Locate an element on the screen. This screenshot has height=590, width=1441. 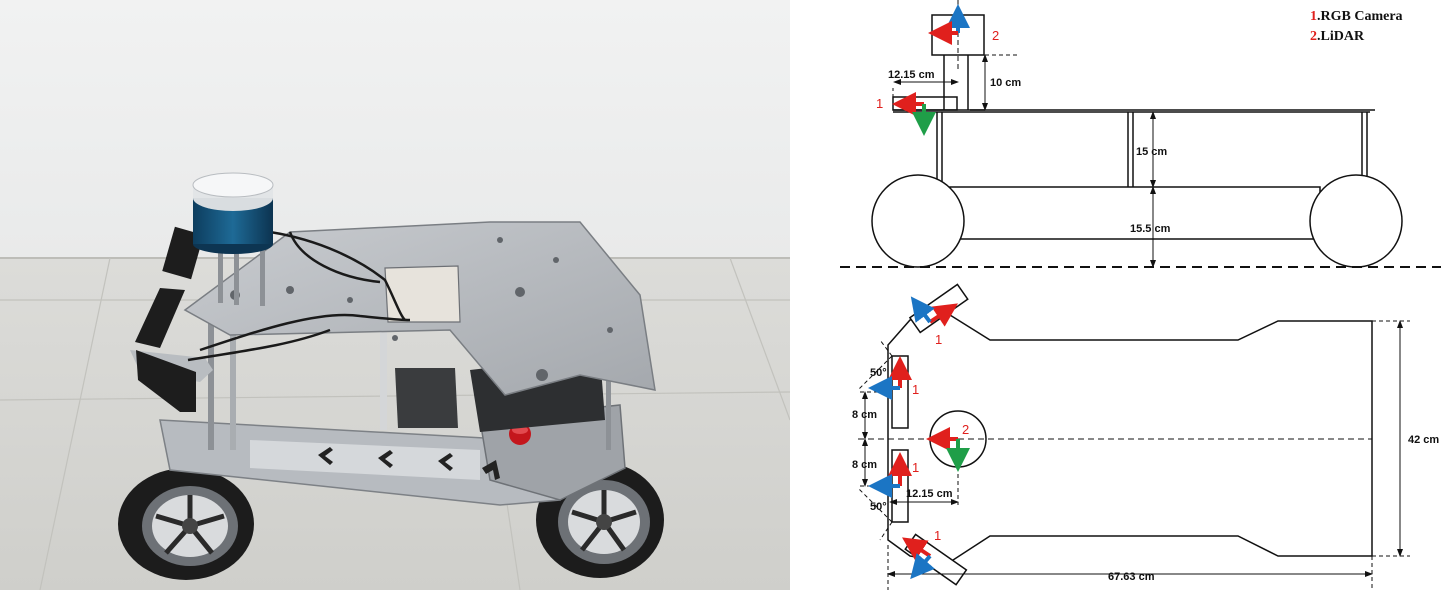
top-cam-front-right-num: 1 is located at coordinates (937, 535).